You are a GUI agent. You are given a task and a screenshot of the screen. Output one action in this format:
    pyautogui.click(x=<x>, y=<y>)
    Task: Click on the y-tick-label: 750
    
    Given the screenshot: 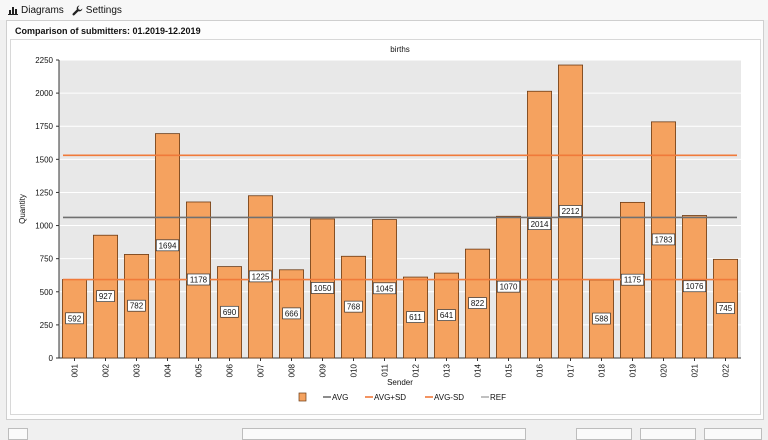 What is the action you would take?
    pyautogui.click(x=47, y=259)
    